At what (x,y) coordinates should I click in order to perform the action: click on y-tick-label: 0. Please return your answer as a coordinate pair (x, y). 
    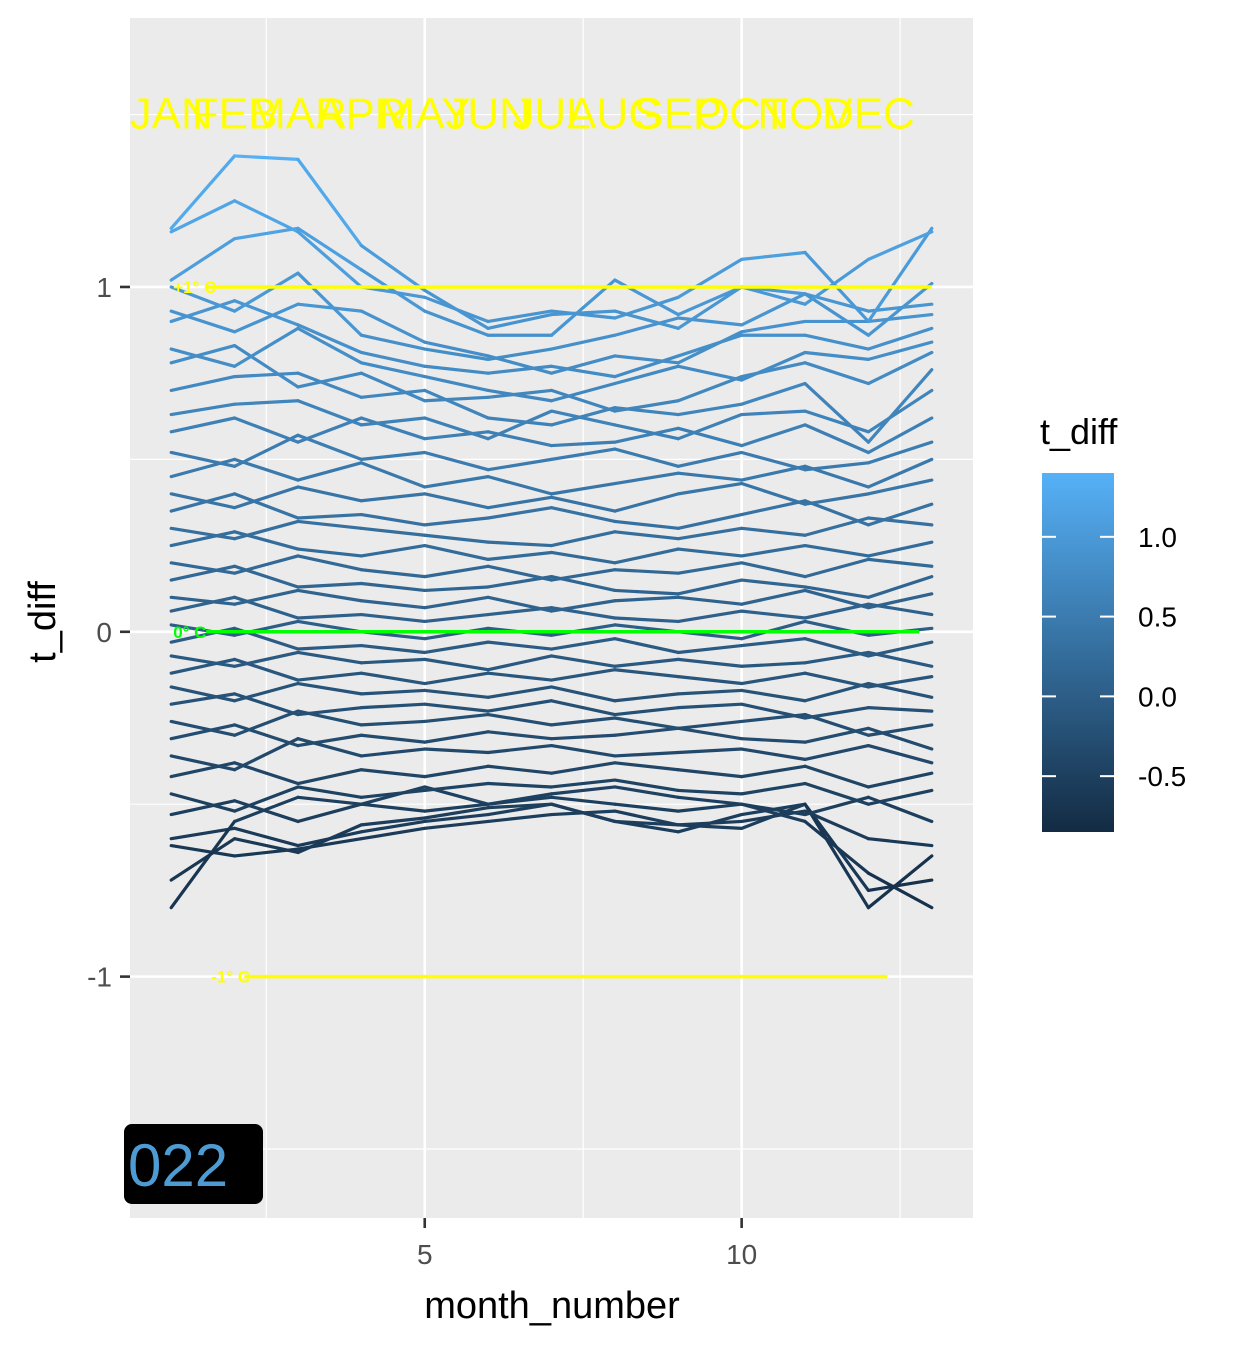
    Looking at the image, I should click on (104, 632).